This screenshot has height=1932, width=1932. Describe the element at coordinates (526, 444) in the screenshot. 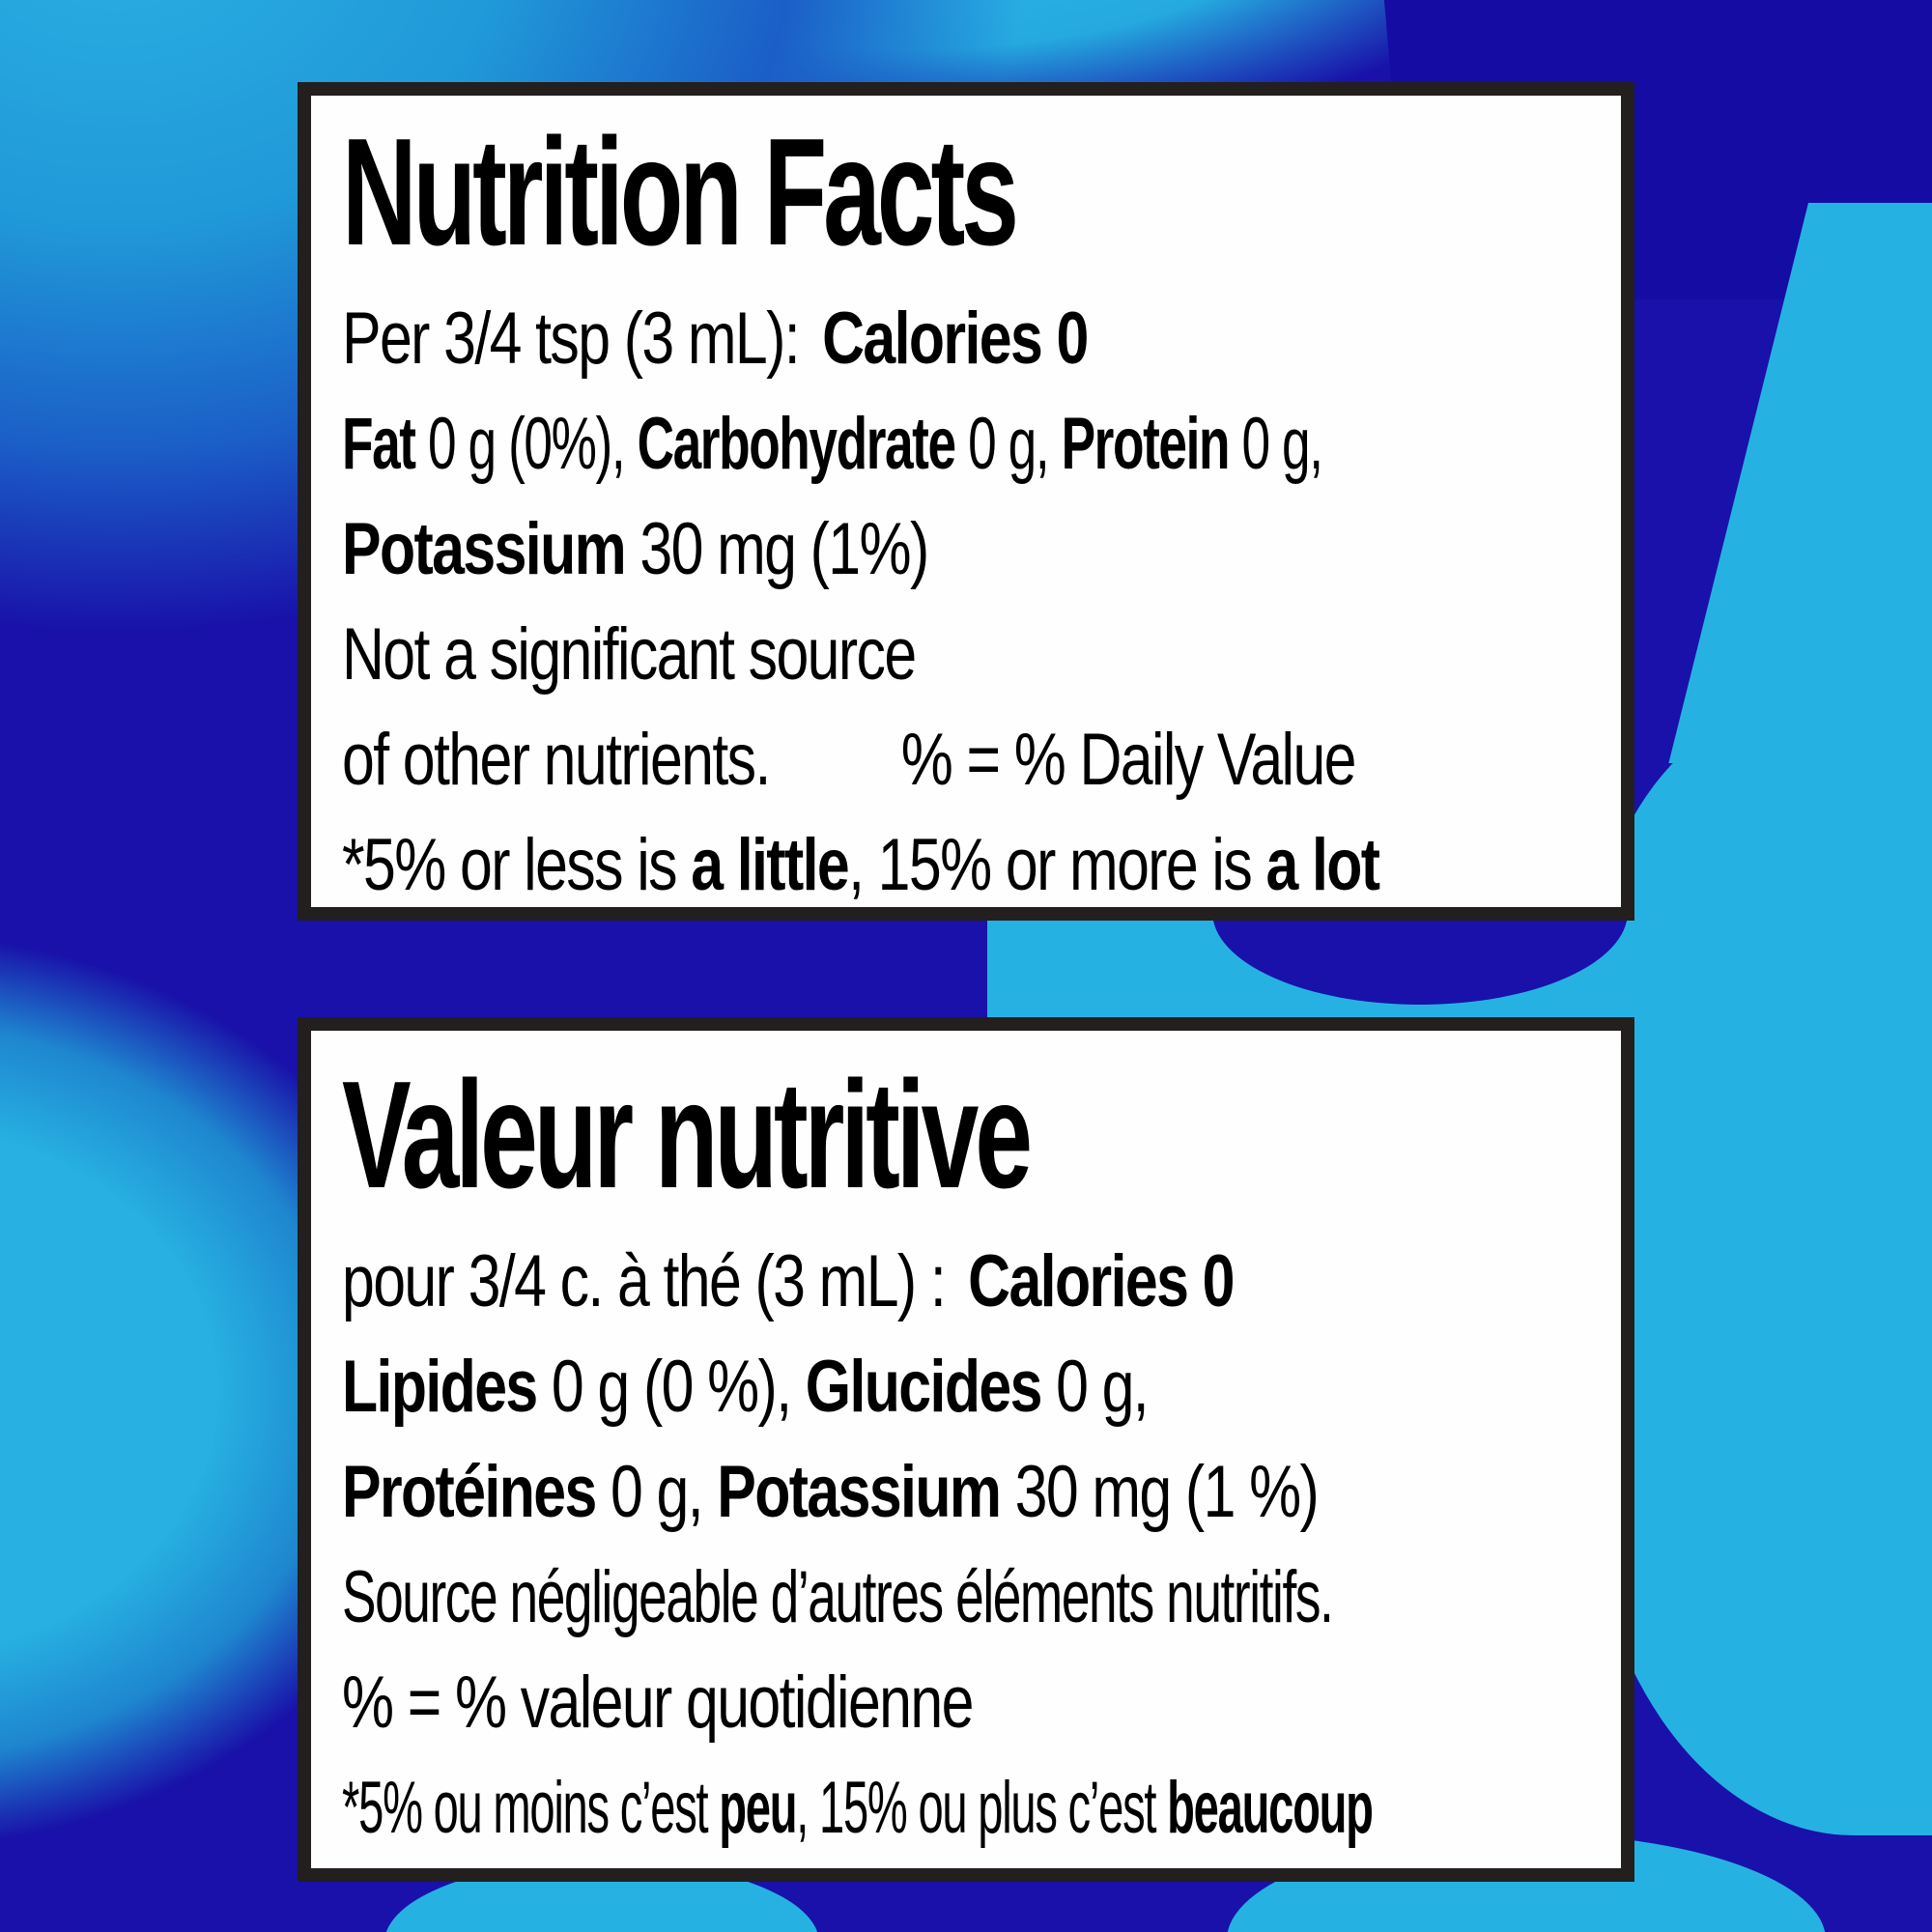

I see `en-fat-value: 0 g (0%),` at that location.